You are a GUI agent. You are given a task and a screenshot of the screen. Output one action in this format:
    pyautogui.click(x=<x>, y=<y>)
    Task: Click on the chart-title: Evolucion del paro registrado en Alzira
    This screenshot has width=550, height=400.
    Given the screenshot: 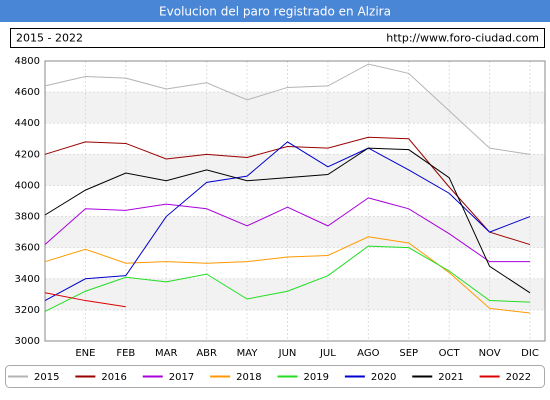 What is the action you would take?
    pyautogui.click(x=275, y=12)
    